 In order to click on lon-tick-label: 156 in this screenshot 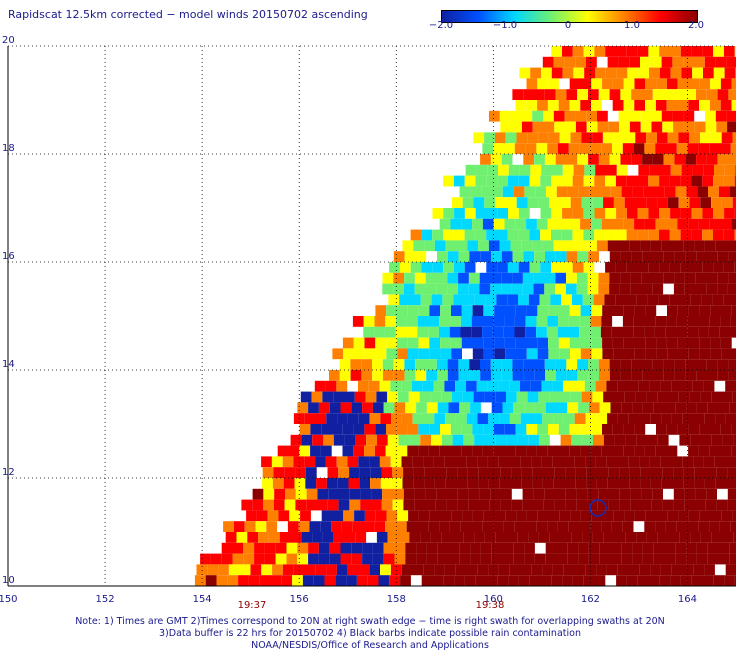, I will do `click(299, 599)`.